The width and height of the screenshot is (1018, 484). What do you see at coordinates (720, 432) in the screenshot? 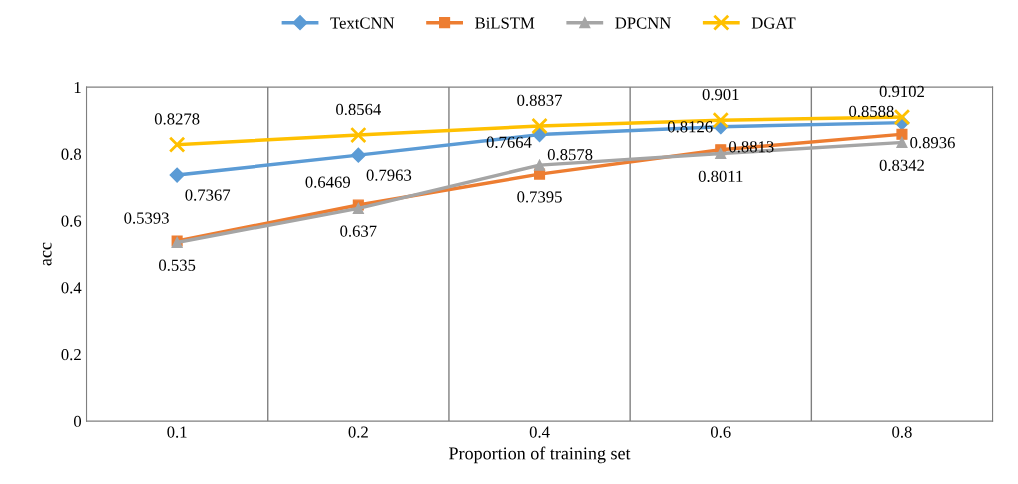
I see `x-tick-label: 0.6` at bounding box center [720, 432].